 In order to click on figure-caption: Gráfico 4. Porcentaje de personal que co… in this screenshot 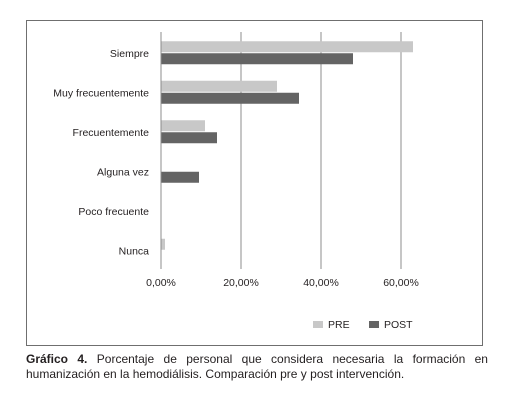, I will do `click(257, 367)`.